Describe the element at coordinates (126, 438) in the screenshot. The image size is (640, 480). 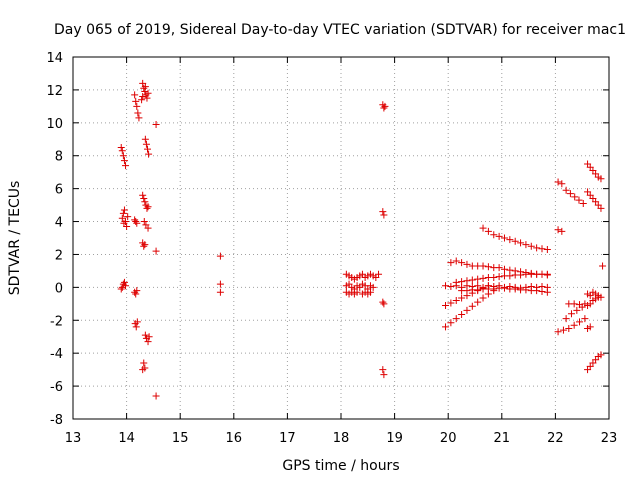
I see `x-tick-label: 14` at that location.